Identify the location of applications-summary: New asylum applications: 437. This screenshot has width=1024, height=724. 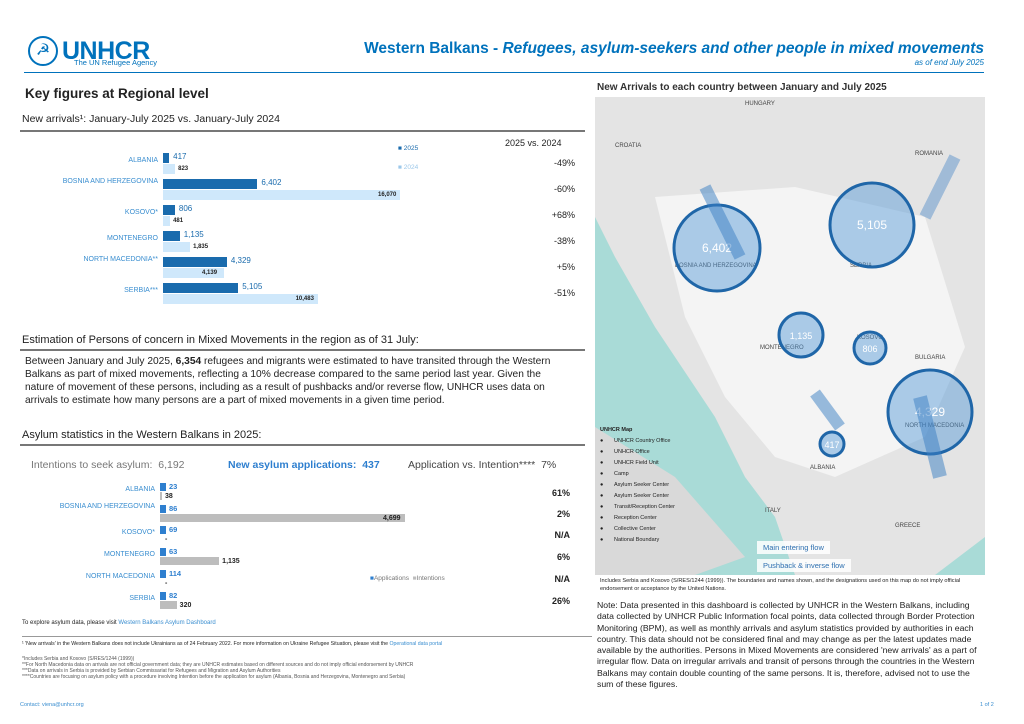
(304, 465).